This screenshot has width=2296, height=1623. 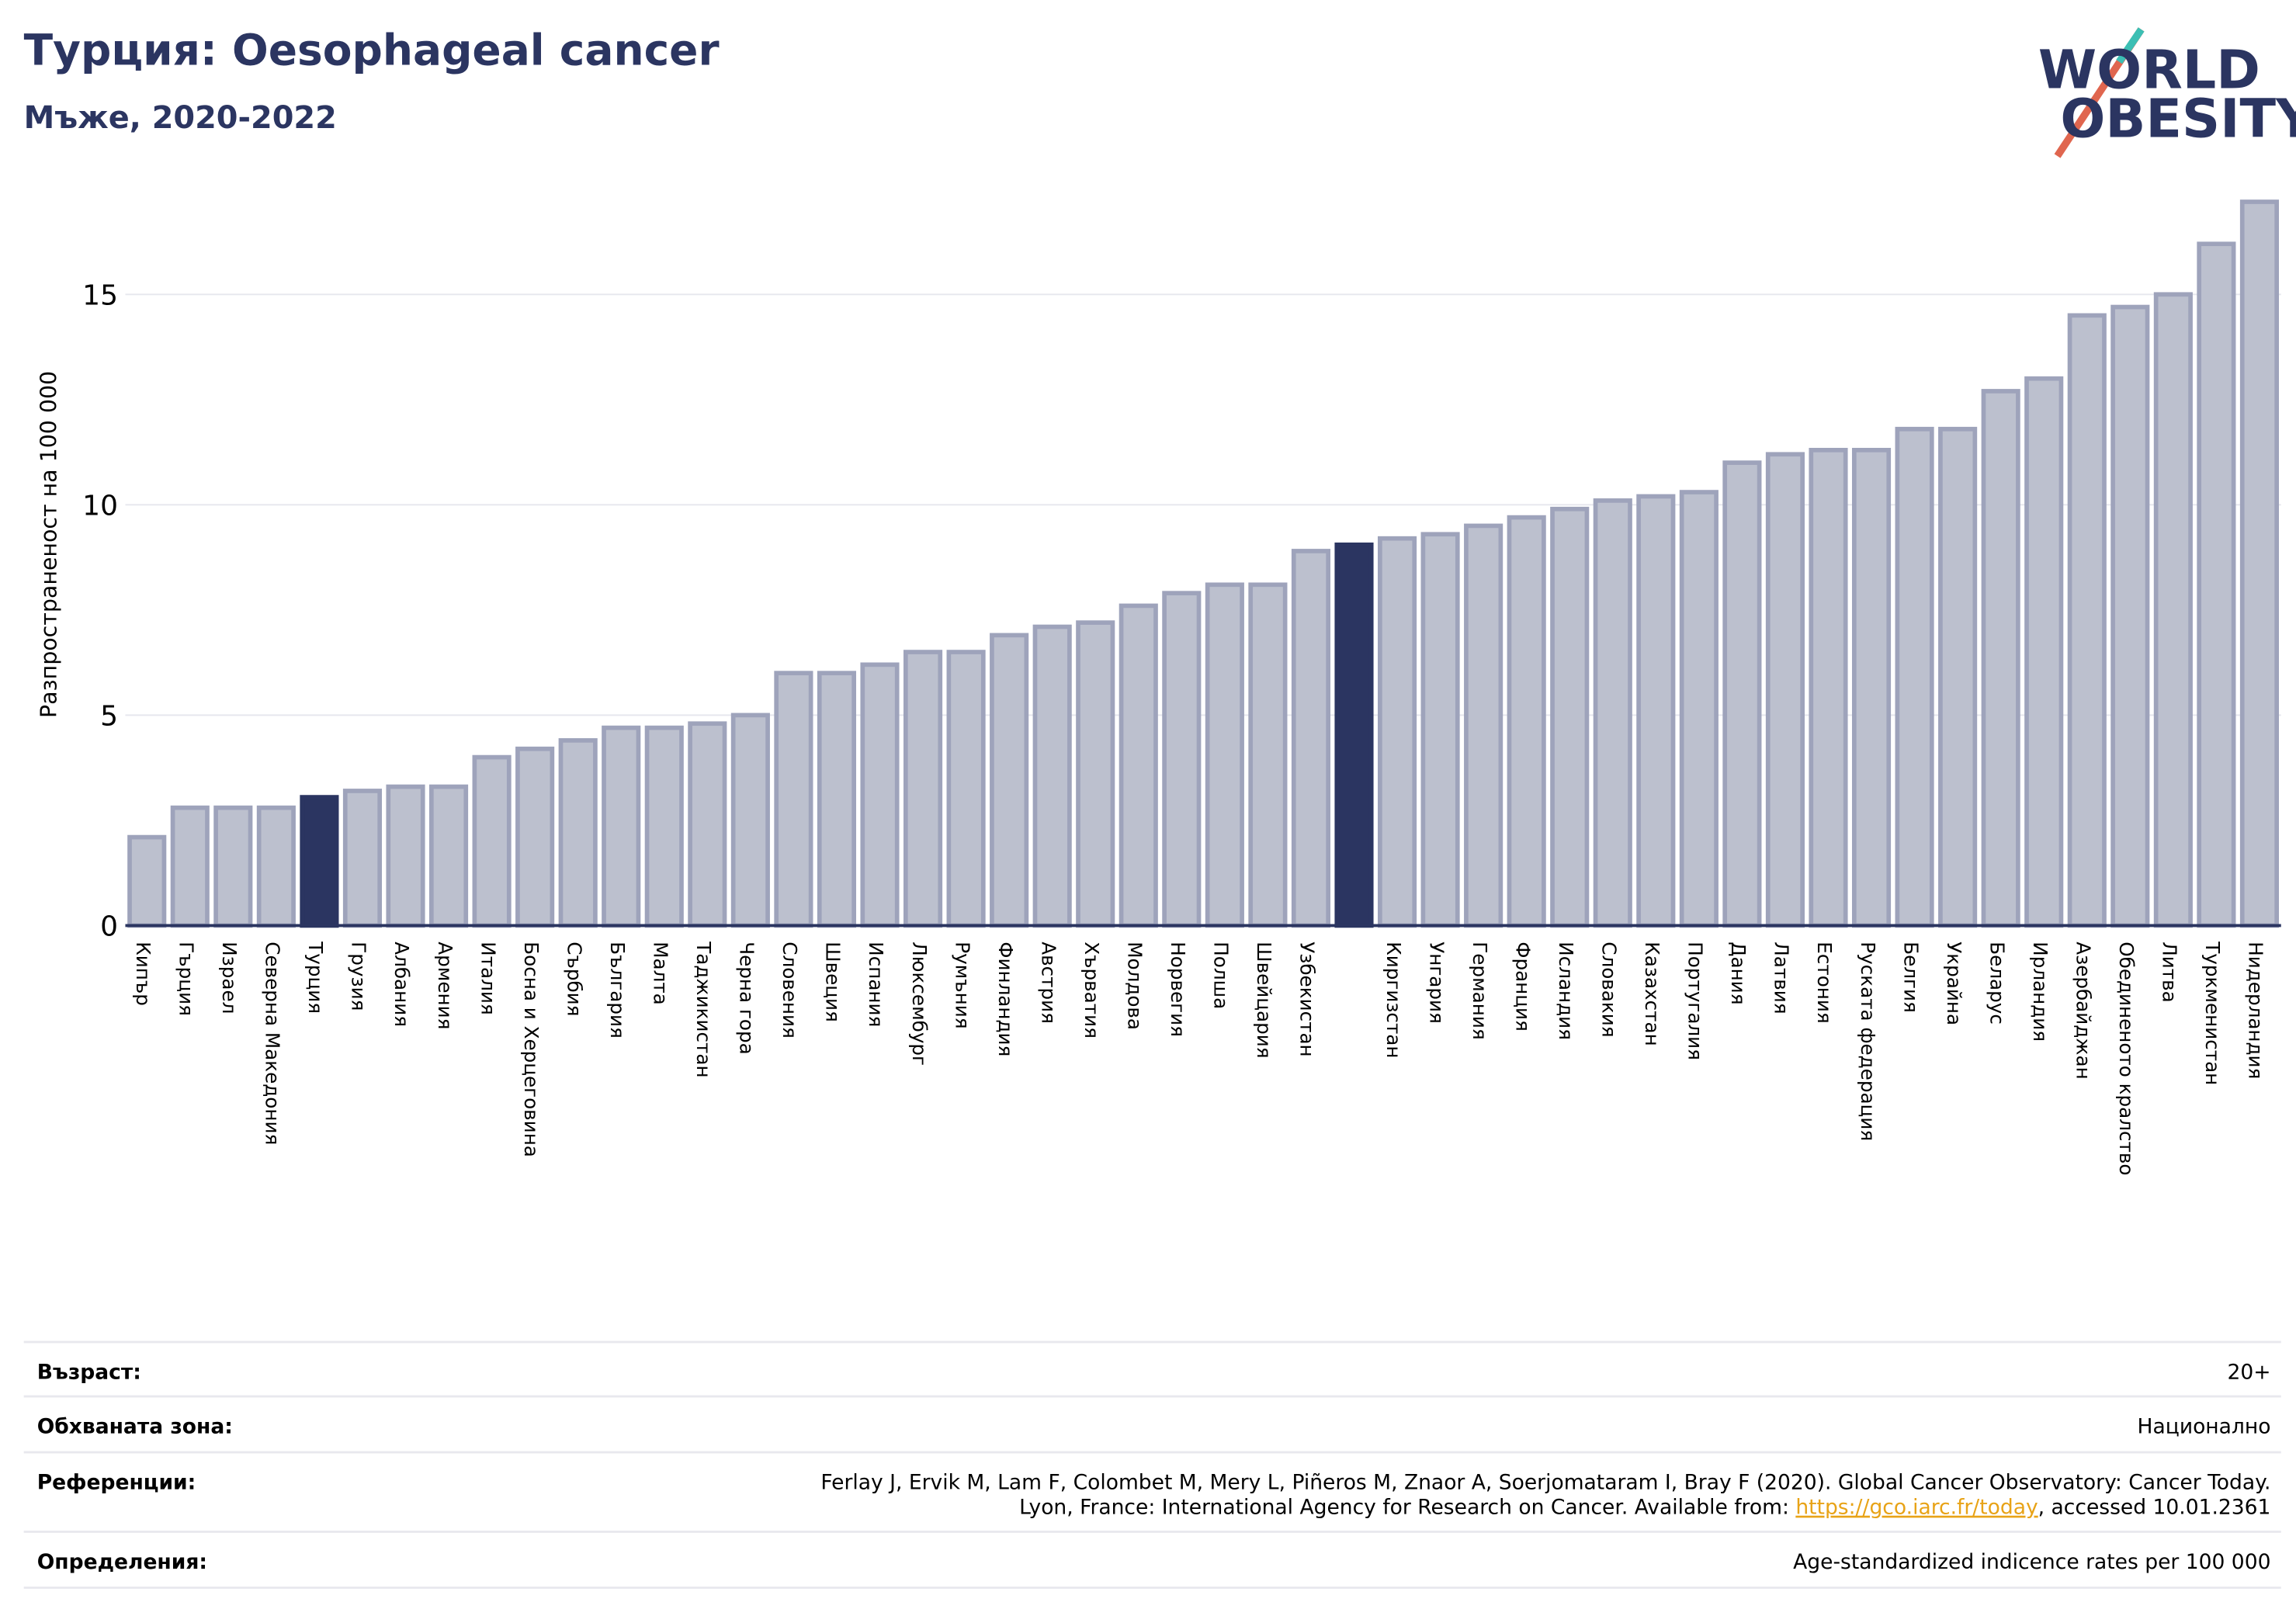 What do you see at coordinates (531, 1049) in the screenshot?
I see `x-tick-label: Босна и Херцеговина` at bounding box center [531, 1049].